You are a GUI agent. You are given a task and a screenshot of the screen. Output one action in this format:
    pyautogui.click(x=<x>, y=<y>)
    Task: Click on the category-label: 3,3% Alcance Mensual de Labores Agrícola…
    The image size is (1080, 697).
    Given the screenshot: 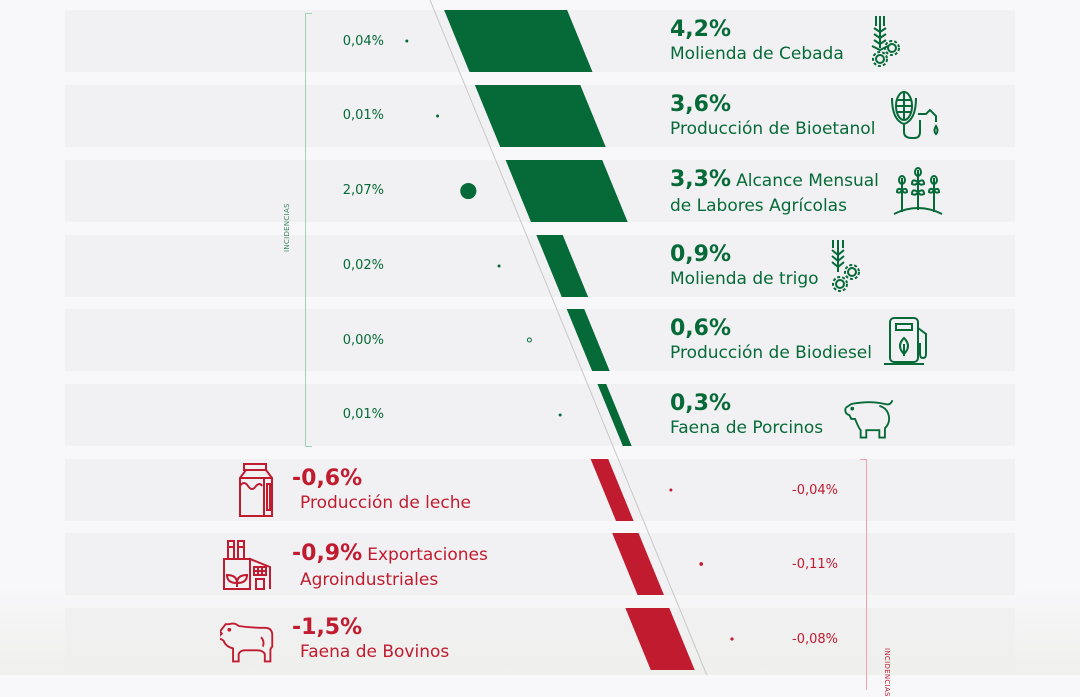 What is the action you would take?
    pyautogui.click(x=774, y=193)
    